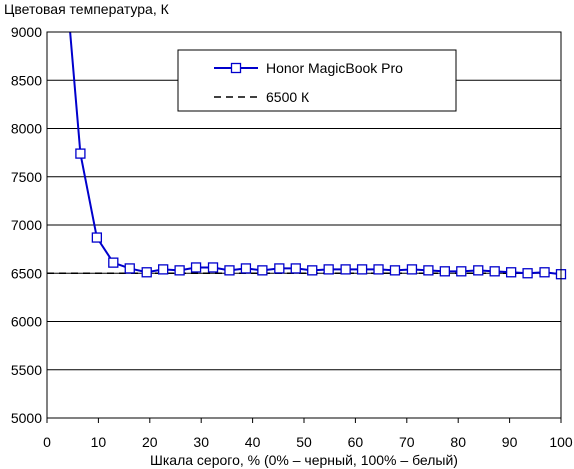 The width and height of the screenshot is (574, 469). Describe the element at coordinates (26, 80) in the screenshot. I see `y-tick-label: 8500` at that location.